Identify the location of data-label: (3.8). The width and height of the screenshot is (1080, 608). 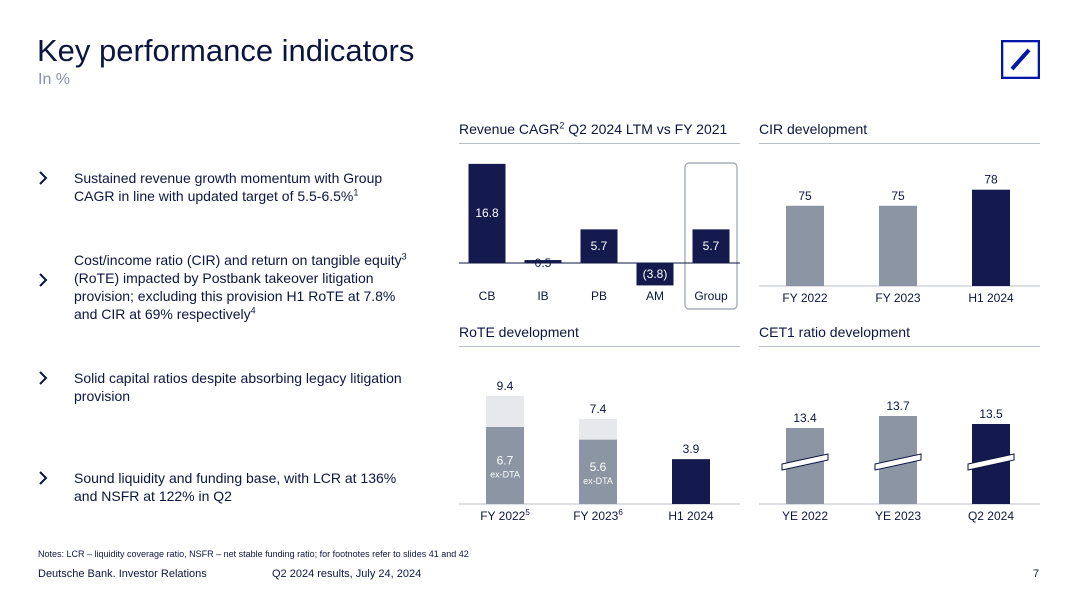
(655, 274).